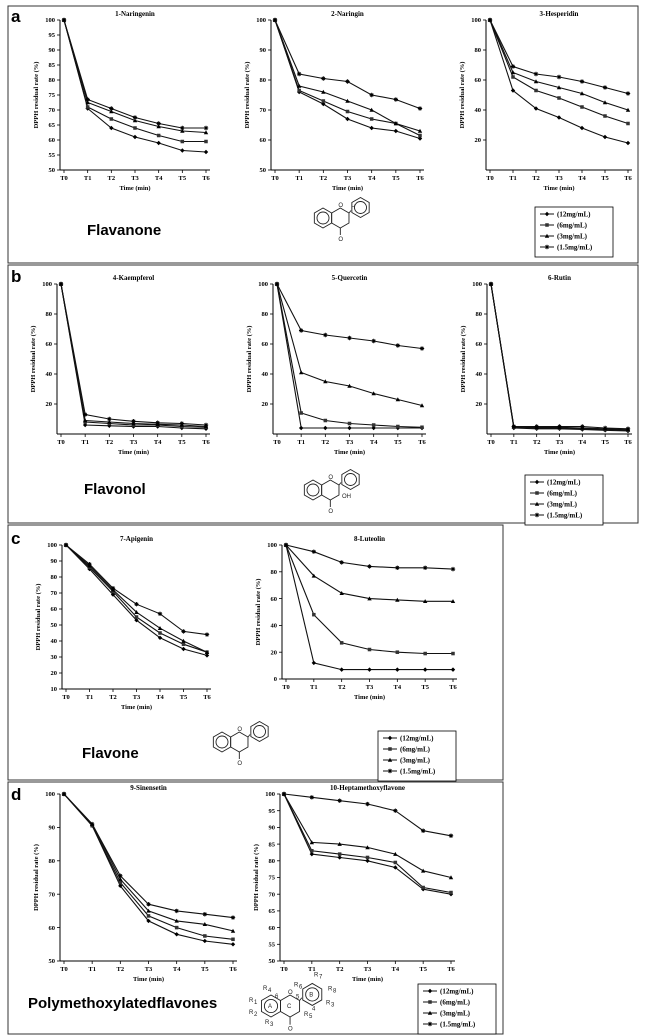  I want to click on position-number: 1, so click(256, 1003).